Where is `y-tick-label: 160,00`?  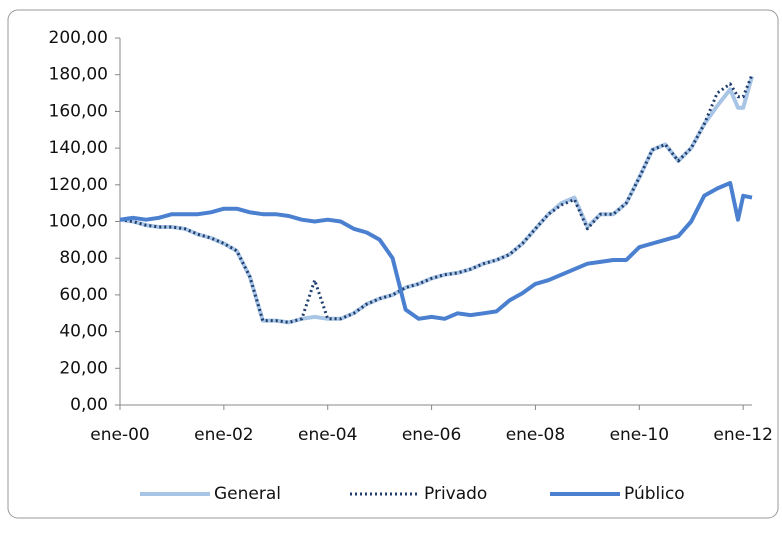
y-tick-label: 160,00 is located at coordinates (78, 111).